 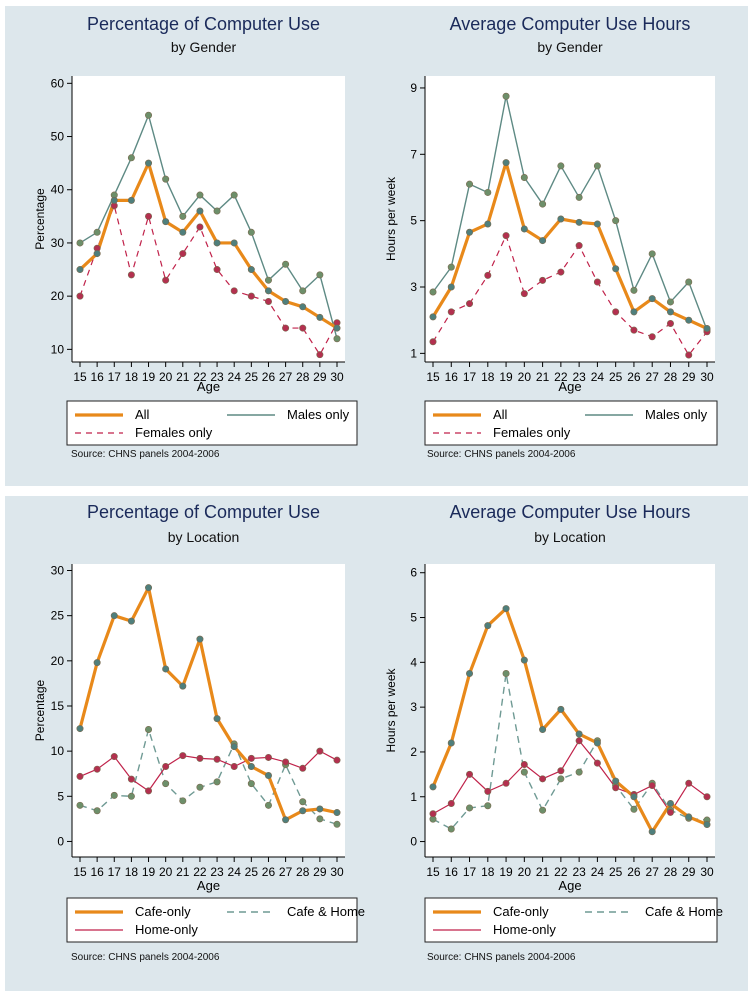 I want to click on legend-label: Cafe-only, so click(x=521, y=911).